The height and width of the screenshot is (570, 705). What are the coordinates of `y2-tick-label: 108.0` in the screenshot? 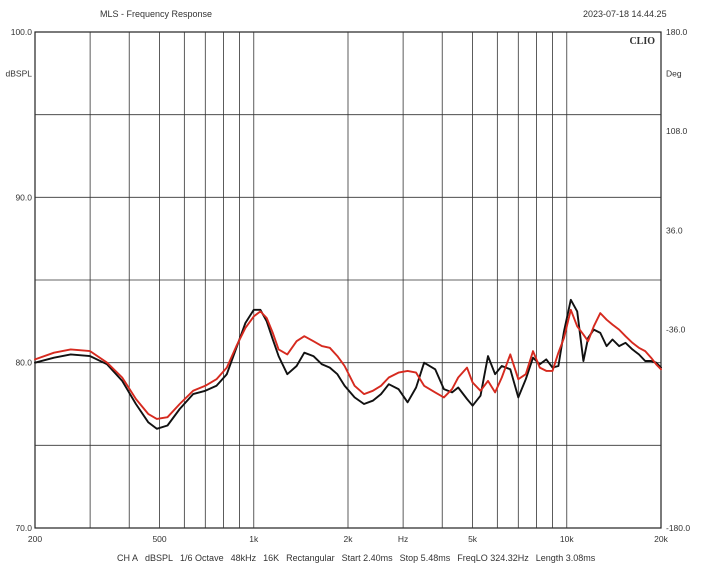 It's located at (677, 131).